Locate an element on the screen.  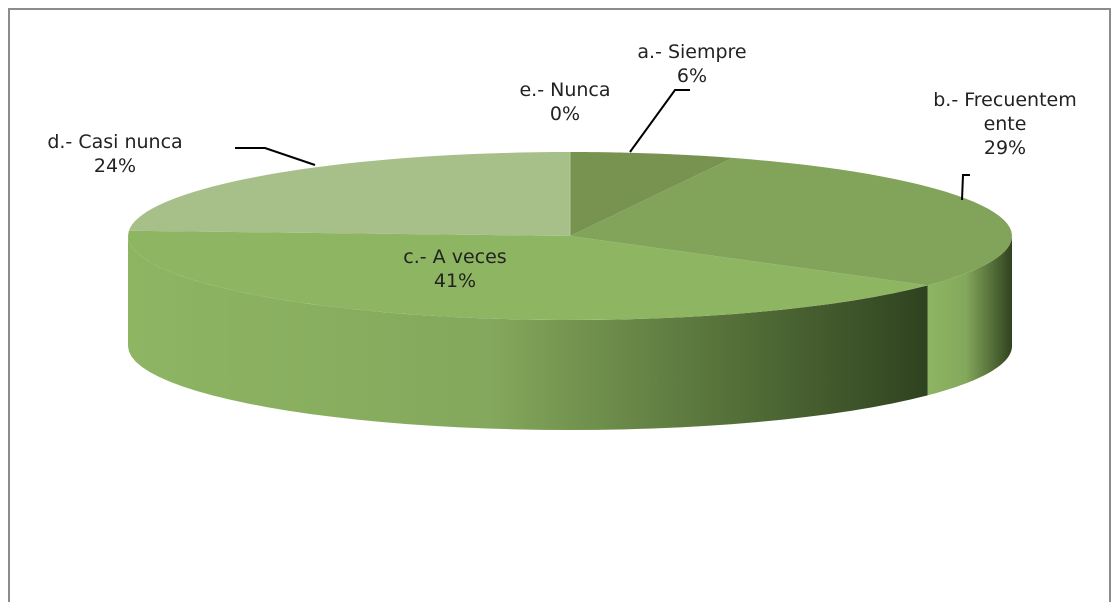
pie-side is located at coordinates (969, 316).